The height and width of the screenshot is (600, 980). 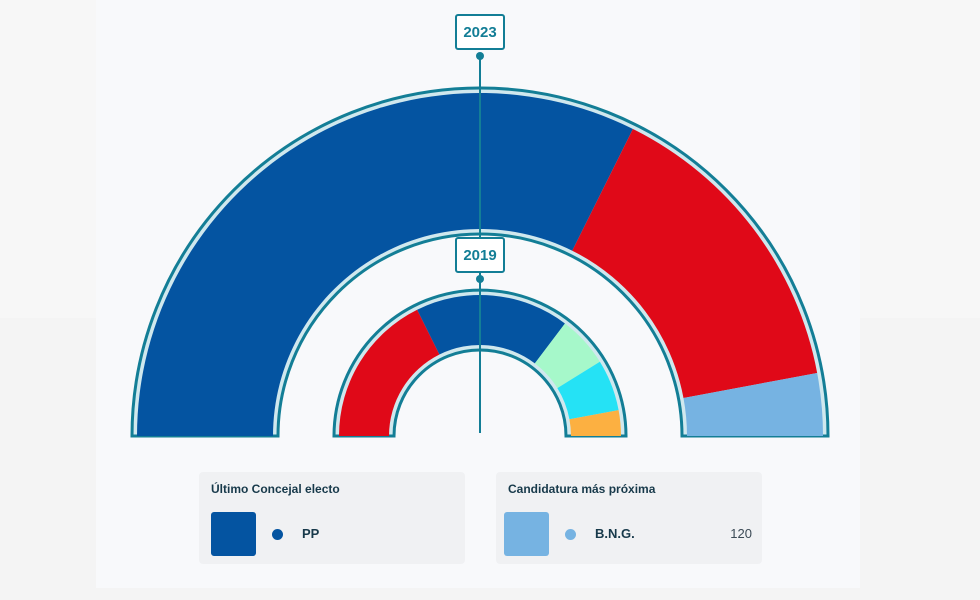 What do you see at coordinates (480, 32) in the screenshot?
I see `year-label-2023: 2023` at bounding box center [480, 32].